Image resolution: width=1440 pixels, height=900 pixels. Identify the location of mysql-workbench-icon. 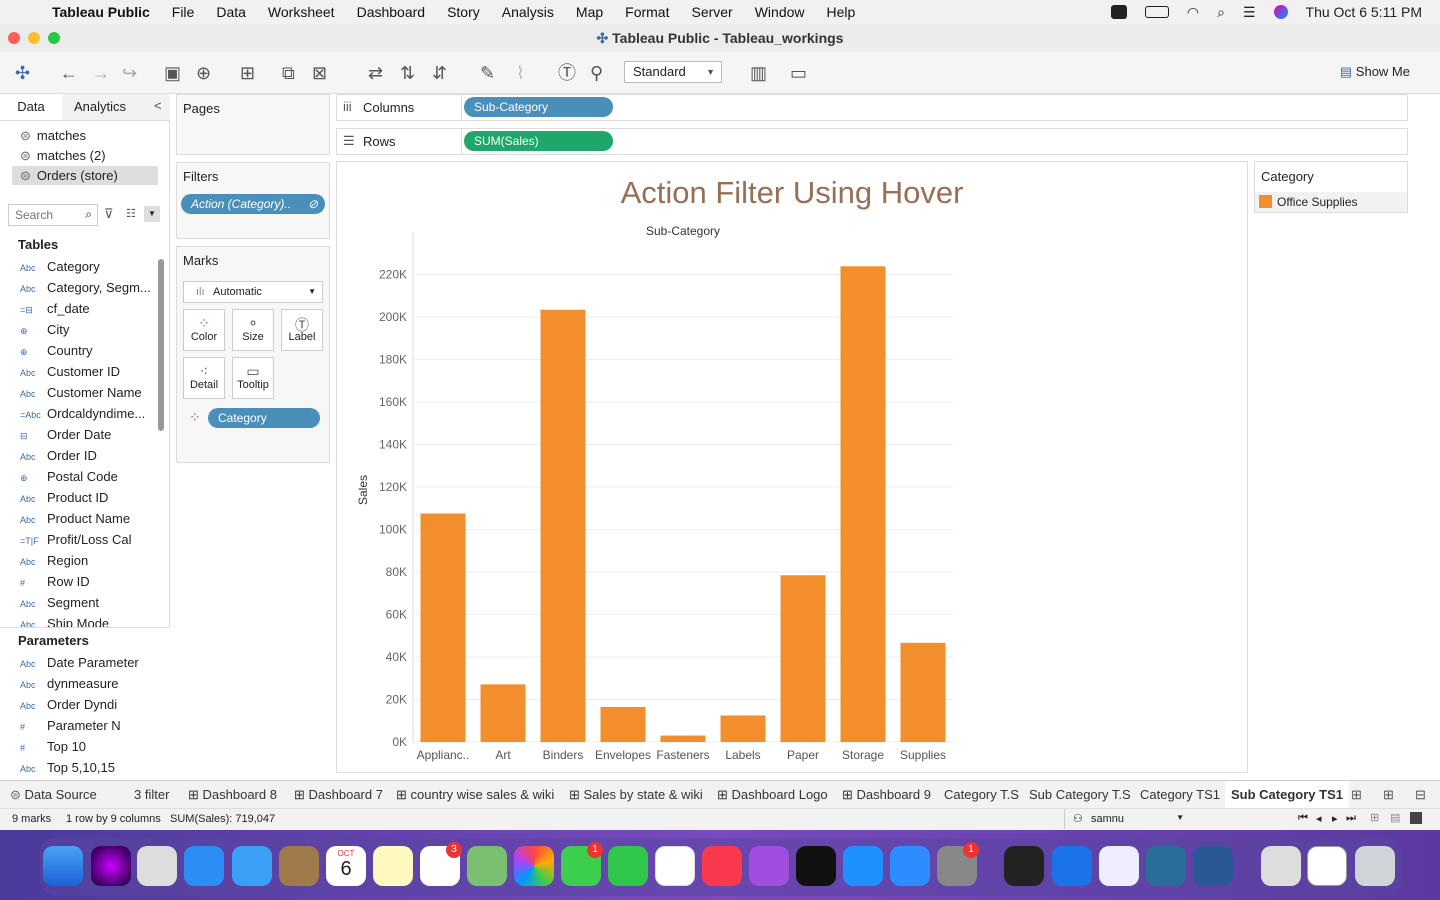
(1166, 866).